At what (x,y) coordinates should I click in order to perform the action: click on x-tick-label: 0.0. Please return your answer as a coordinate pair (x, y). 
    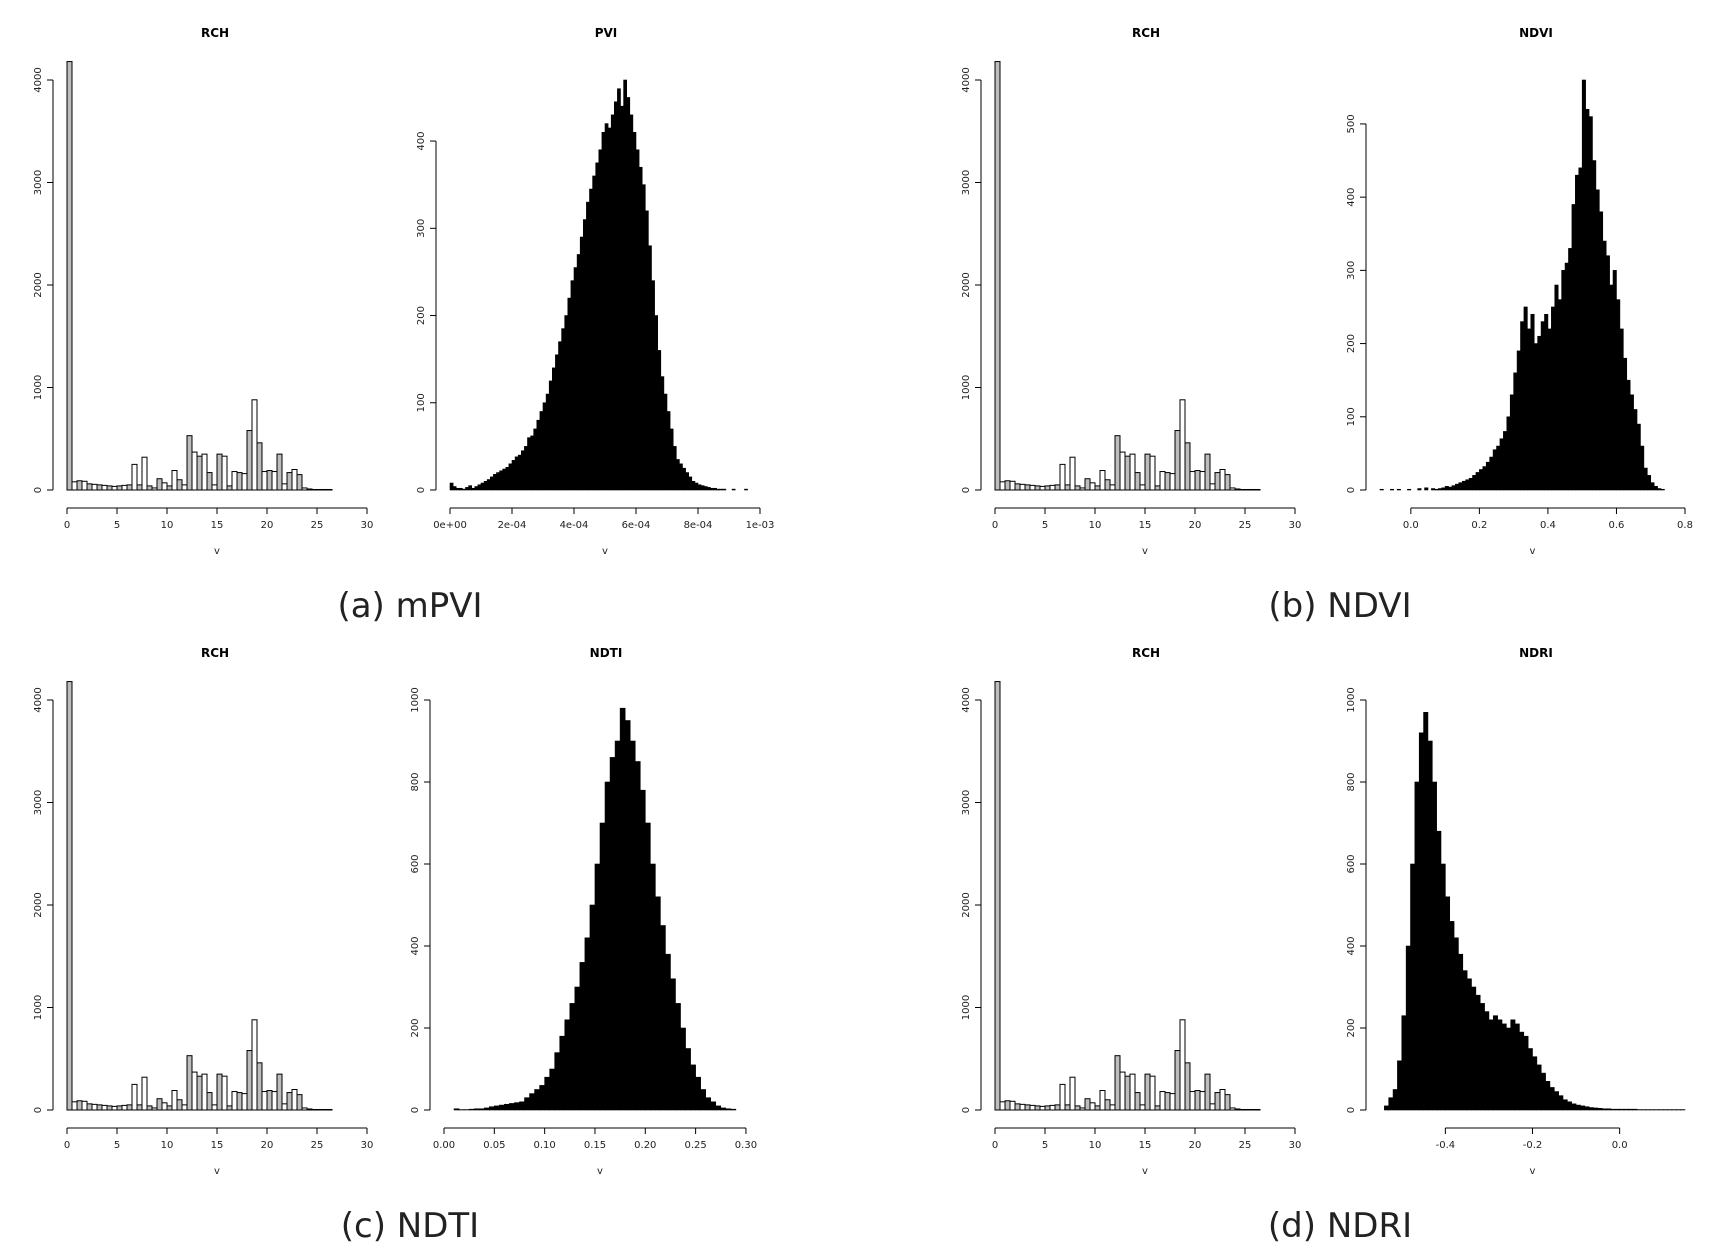
    Looking at the image, I should click on (1411, 525).